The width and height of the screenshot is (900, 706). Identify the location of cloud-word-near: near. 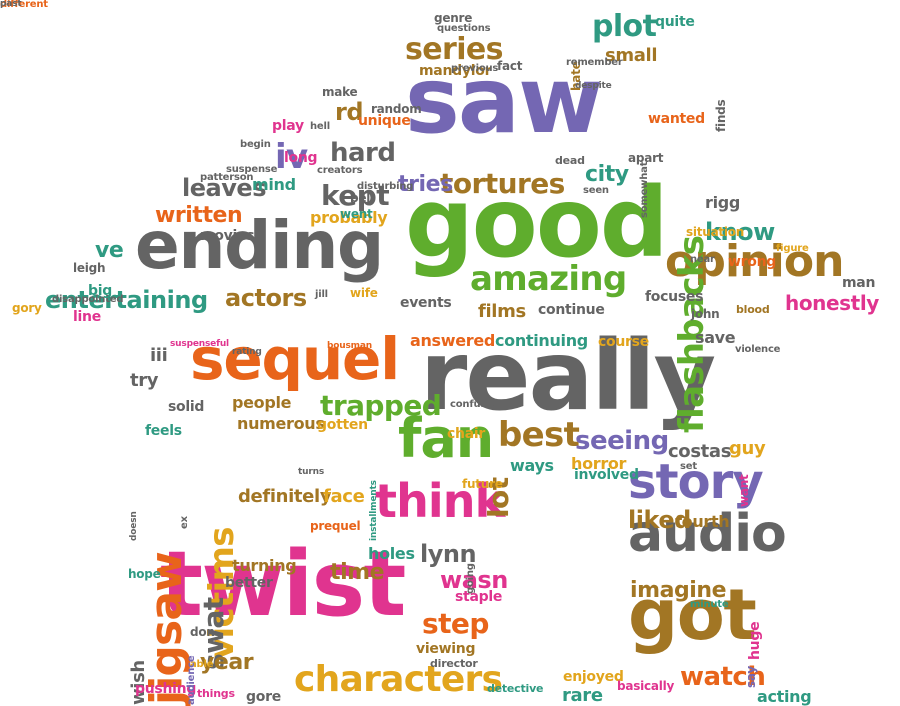
(702, 259).